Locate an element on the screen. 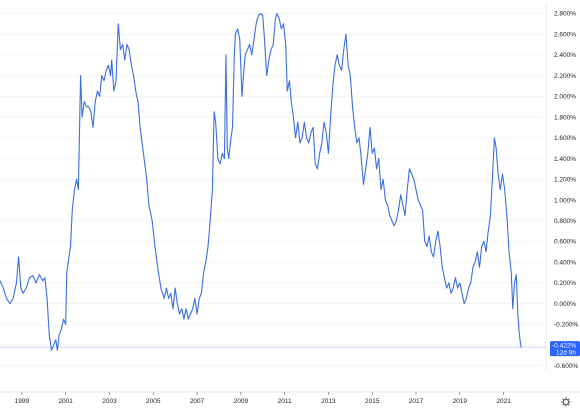 The image size is (580, 410). y-tick-label: 1.400% is located at coordinates (565, 159).